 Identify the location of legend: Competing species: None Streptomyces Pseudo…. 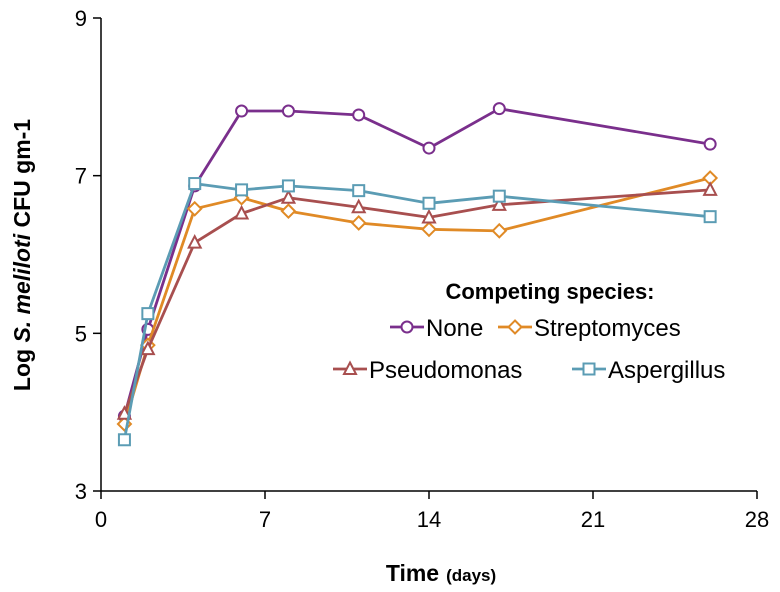
(529, 331).